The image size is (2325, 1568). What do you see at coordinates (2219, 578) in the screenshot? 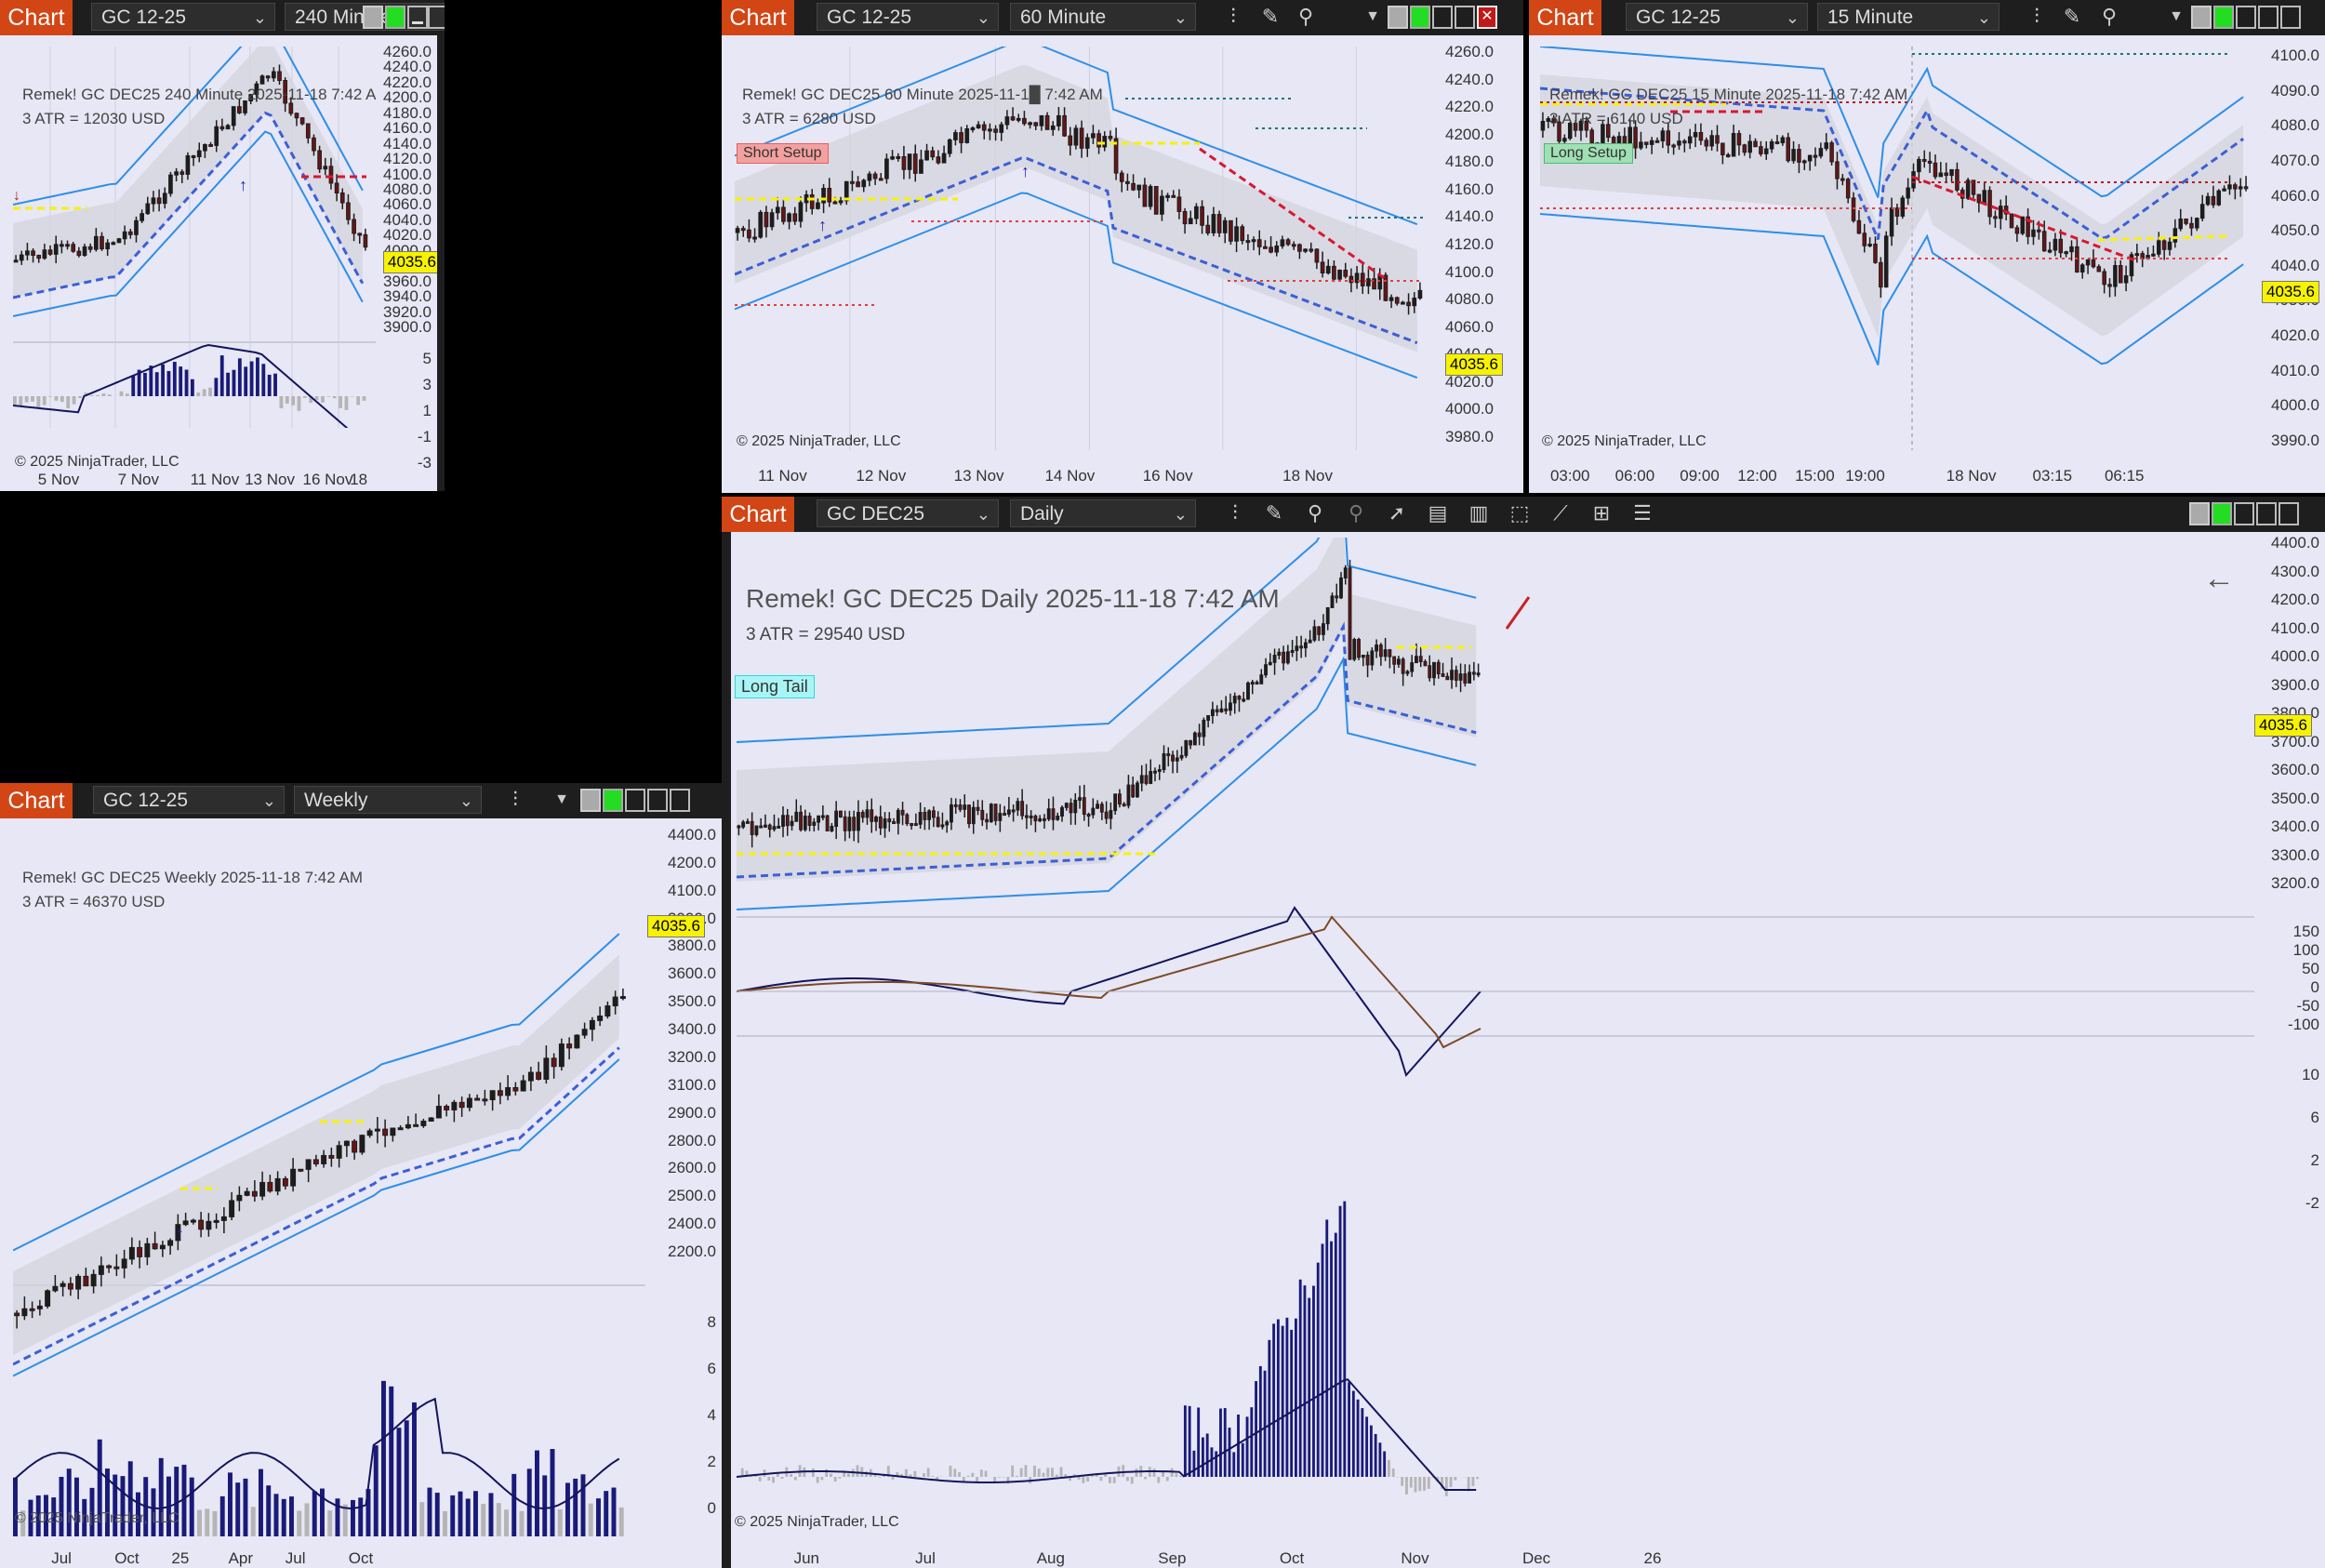
I see `back-arrow-icon: ←` at bounding box center [2219, 578].